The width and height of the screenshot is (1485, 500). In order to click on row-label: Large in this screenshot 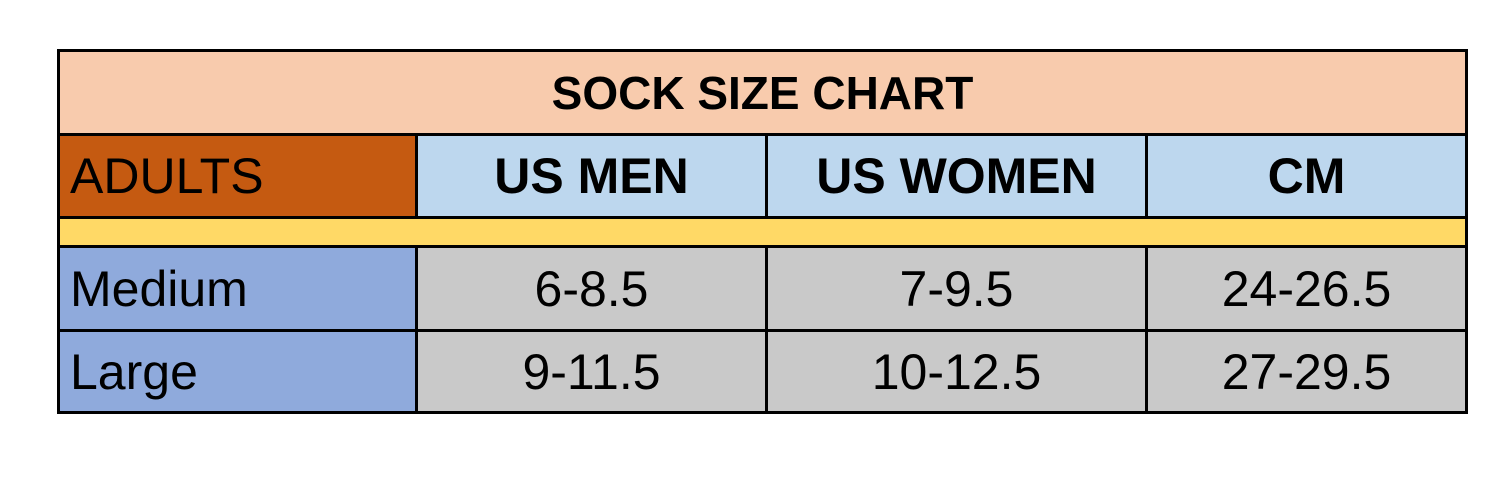, I will do `click(237, 371)`.